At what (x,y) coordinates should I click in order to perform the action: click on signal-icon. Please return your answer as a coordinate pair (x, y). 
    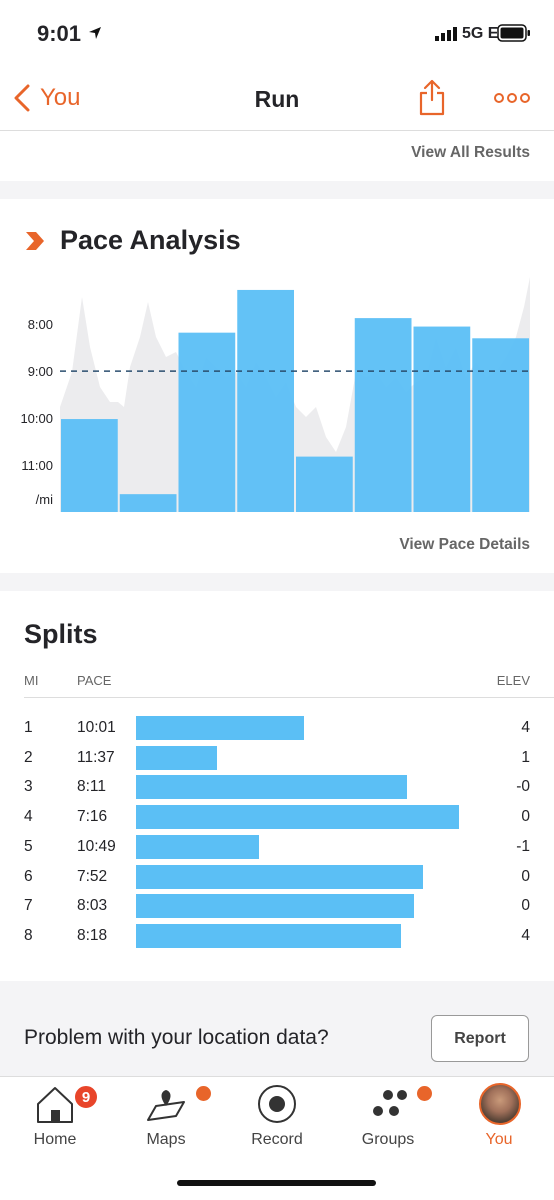
    Looking at the image, I should click on (446, 34).